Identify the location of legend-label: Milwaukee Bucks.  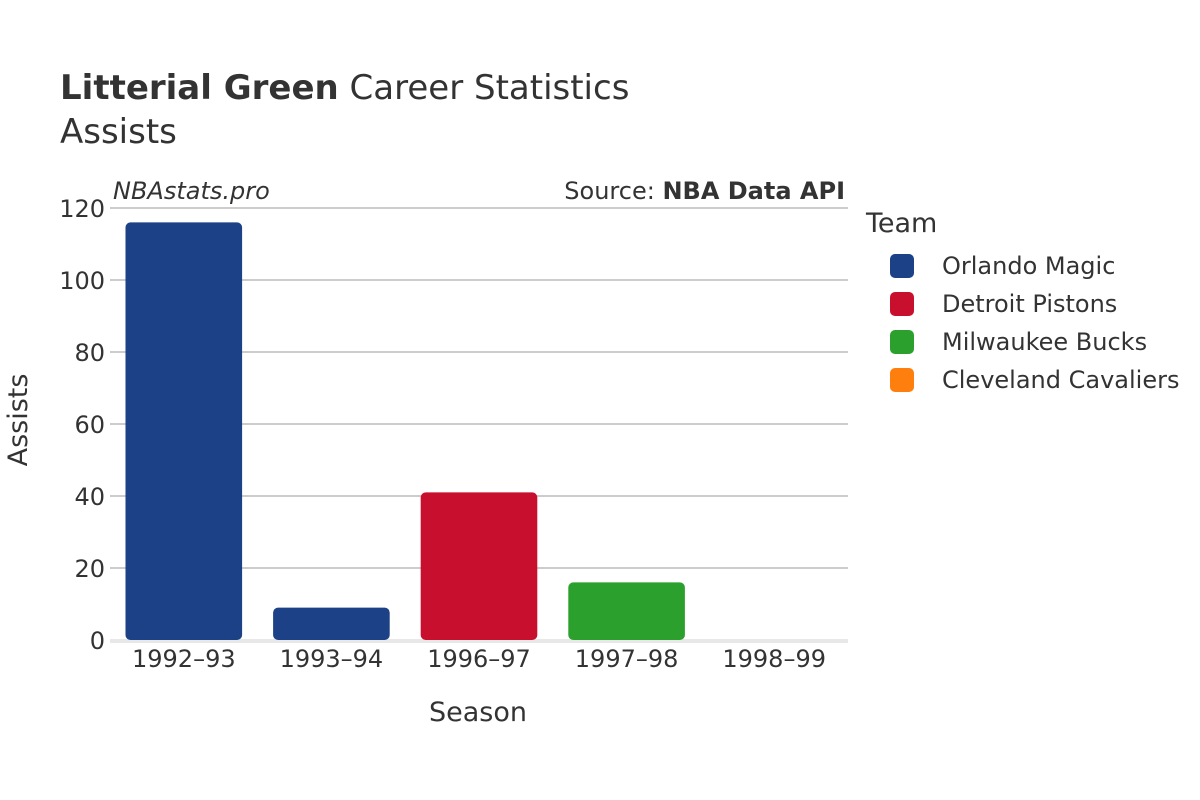
(1045, 342).